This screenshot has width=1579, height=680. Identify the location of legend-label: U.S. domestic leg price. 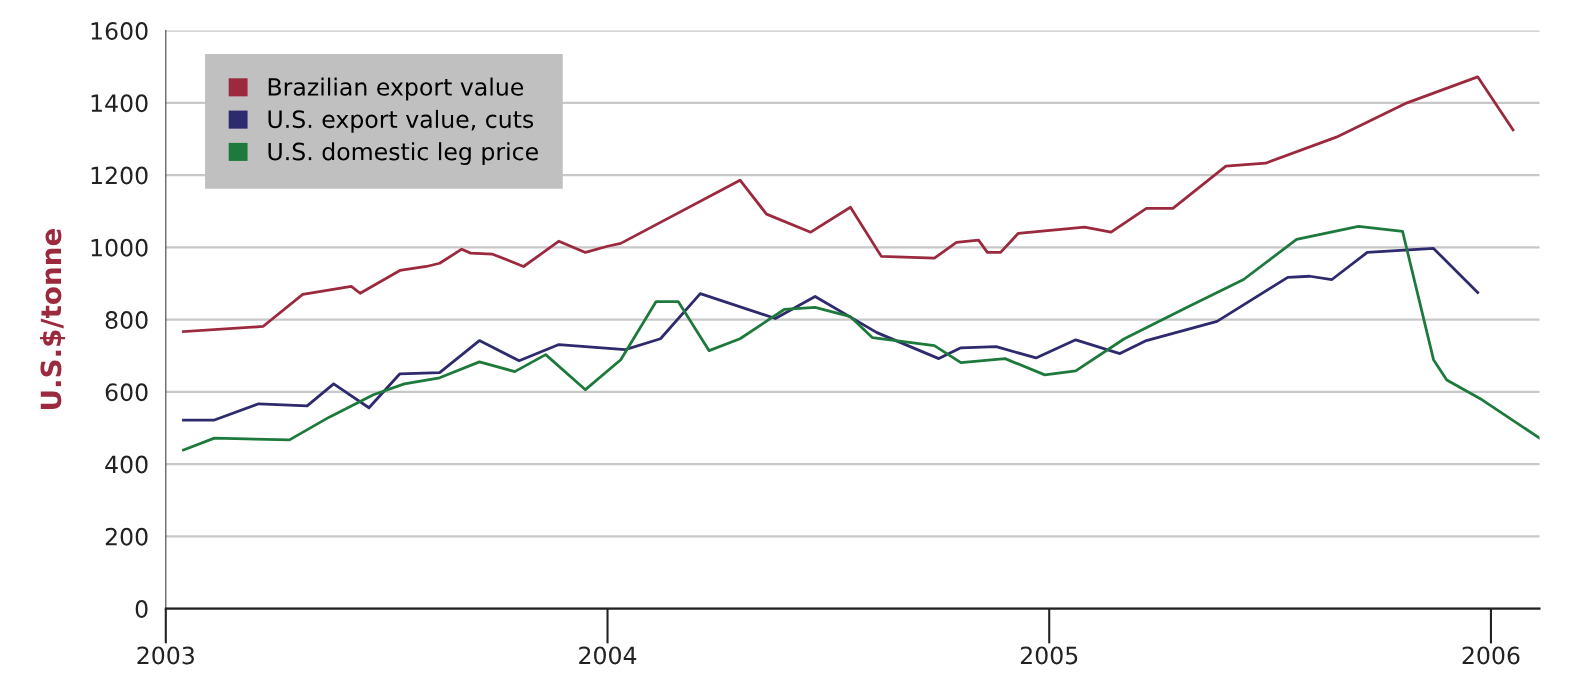
(403, 154).